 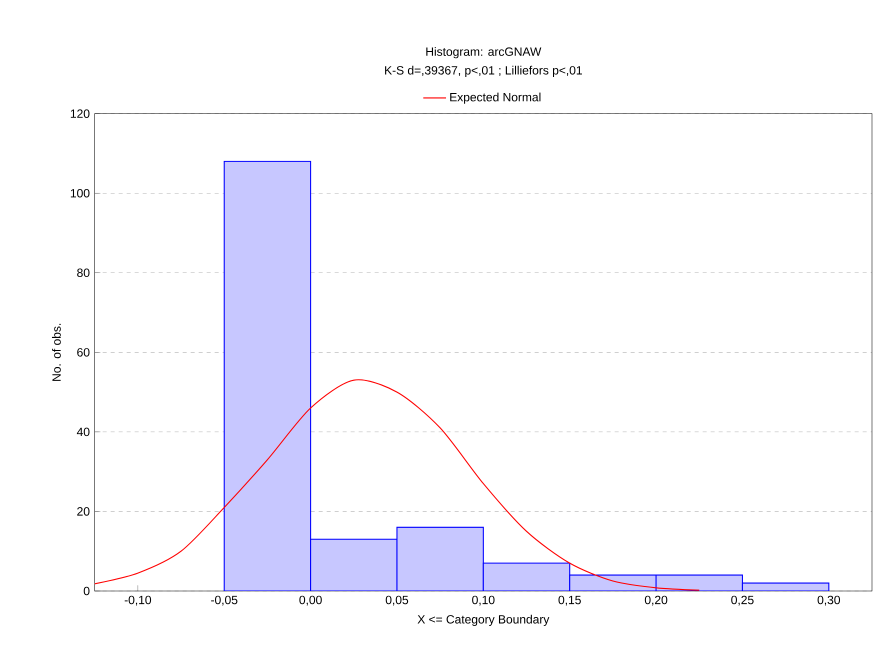 What do you see at coordinates (138, 601) in the screenshot?
I see `x-tick-label: -0,10` at bounding box center [138, 601].